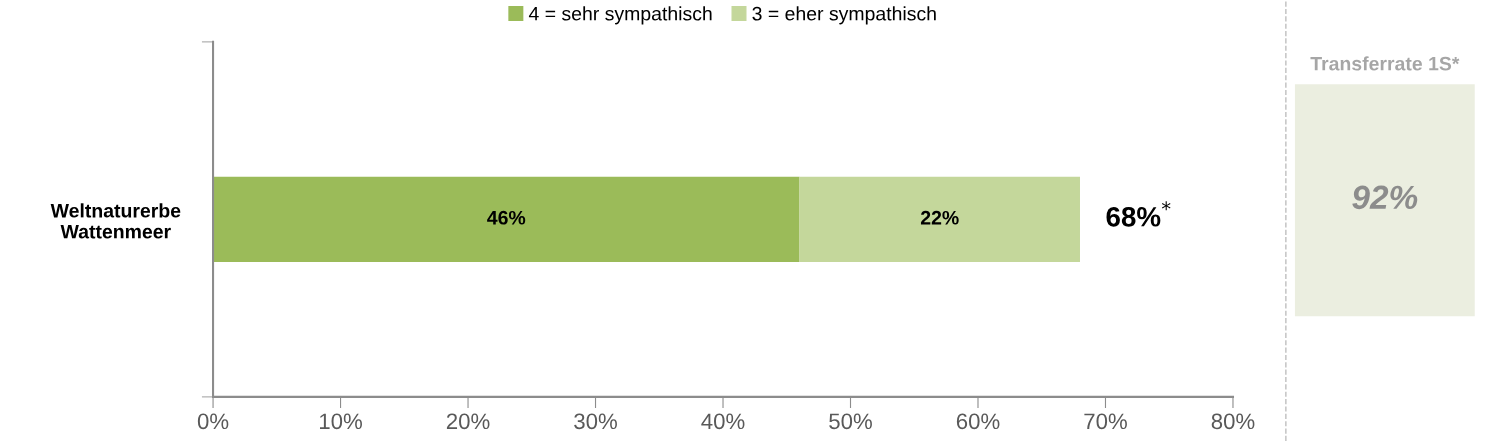  Describe the element at coordinates (1385, 197) in the screenshot. I see `text: 92%` at that location.